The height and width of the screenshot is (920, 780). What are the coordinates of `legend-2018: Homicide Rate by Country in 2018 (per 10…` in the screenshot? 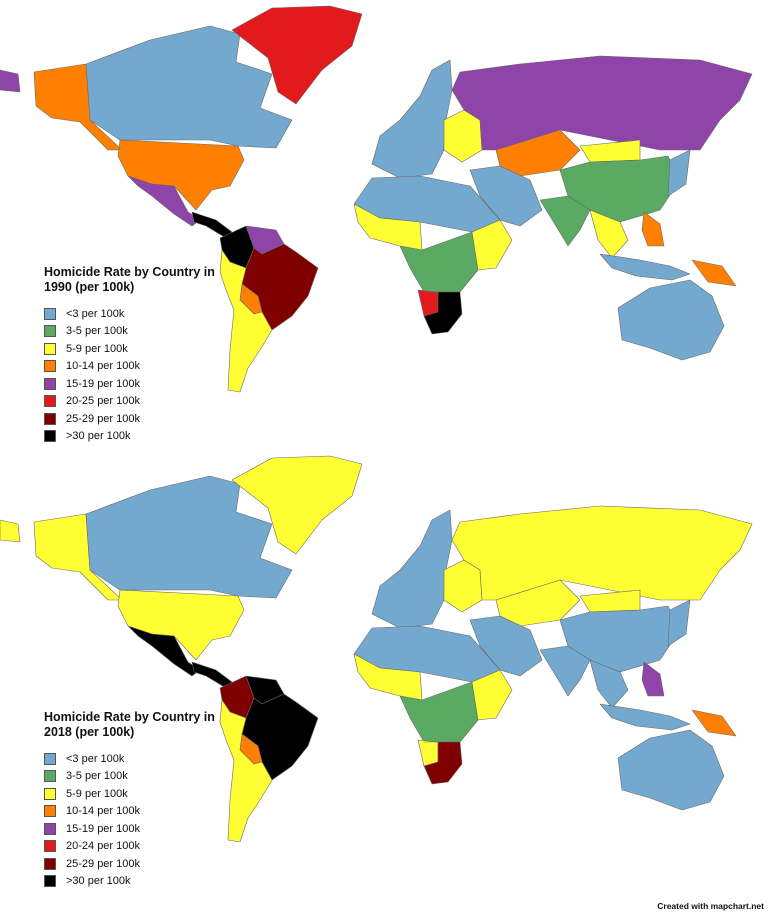 It's located at (134, 800).